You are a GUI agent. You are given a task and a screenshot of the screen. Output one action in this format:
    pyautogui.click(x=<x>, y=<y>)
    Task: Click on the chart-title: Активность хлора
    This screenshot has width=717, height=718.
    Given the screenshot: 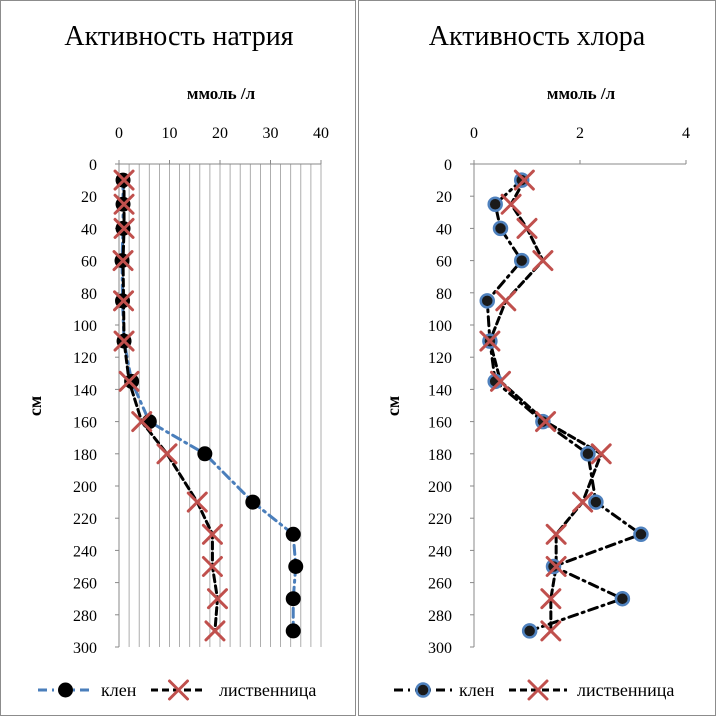 What is the action you would take?
    pyautogui.click(x=537, y=36)
    